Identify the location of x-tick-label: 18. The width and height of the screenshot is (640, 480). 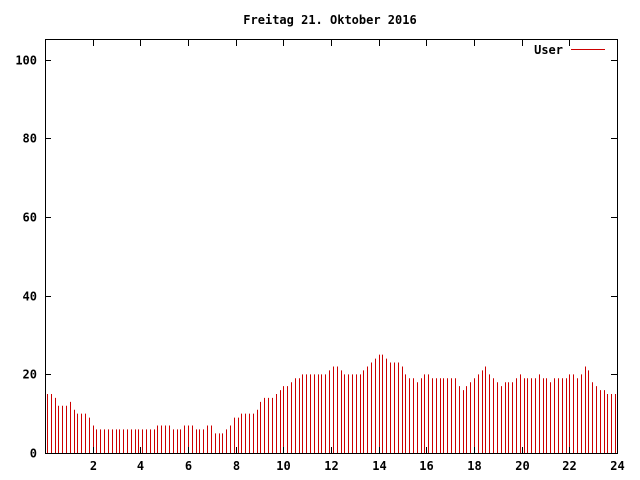
(474, 466).